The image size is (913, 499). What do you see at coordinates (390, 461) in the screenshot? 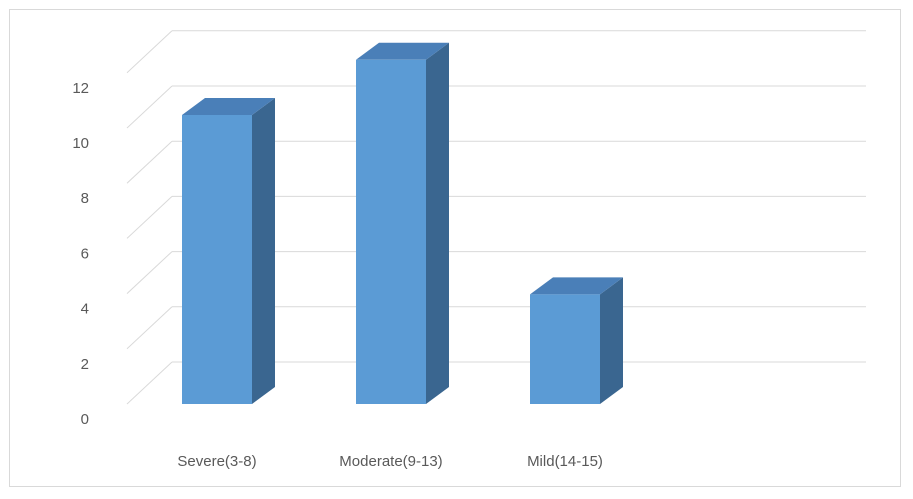
I see `x-tick-label: Moderate(9-13)` at bounding box center [390, 461].